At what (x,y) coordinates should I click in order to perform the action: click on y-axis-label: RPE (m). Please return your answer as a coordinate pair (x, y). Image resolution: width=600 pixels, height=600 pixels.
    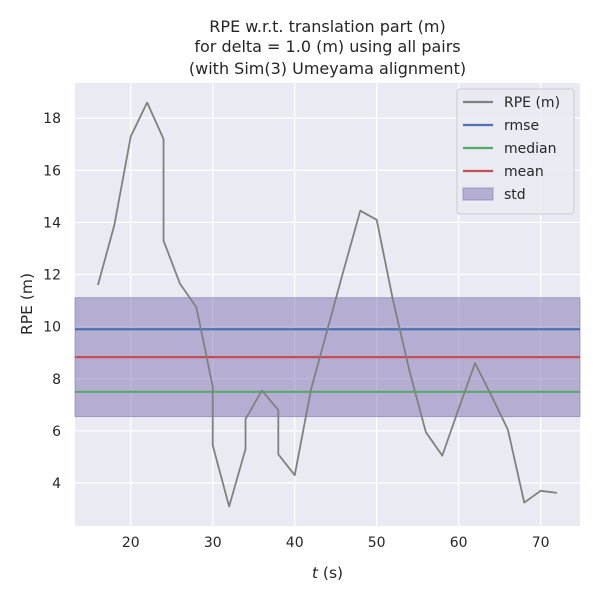
    Looking at the image, I should click on (27, 304).